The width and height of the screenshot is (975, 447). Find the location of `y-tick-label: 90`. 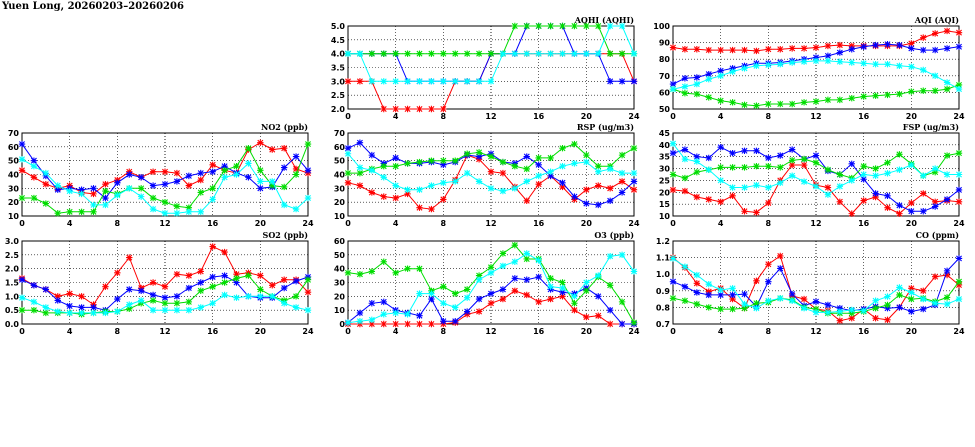

y-tick-label: 90 is located at coordinates (665, 43).